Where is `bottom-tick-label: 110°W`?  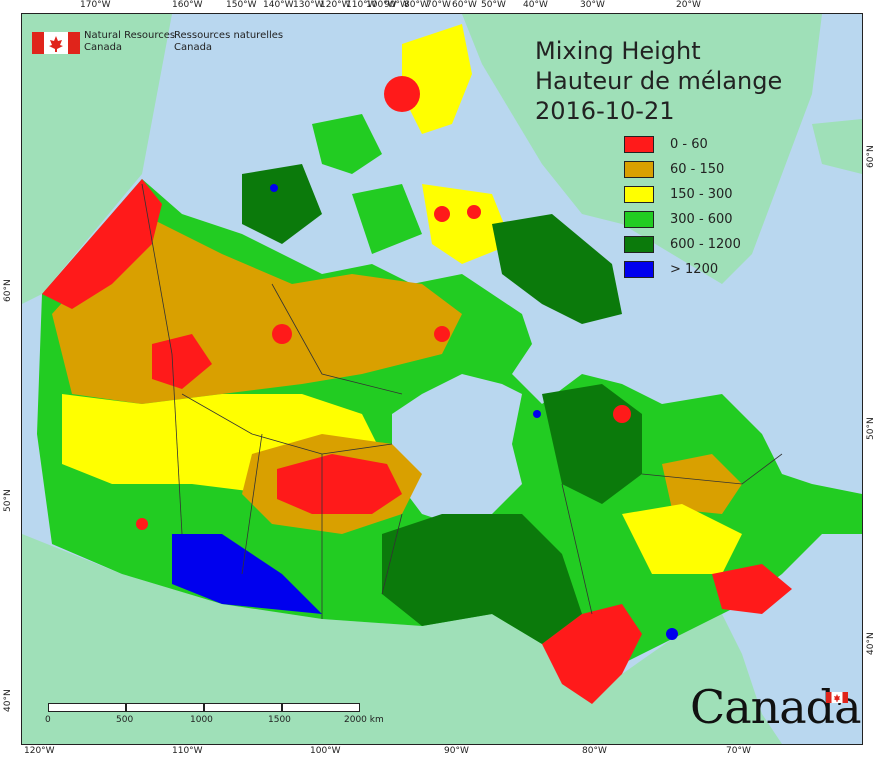
bottom-tick-label: 110°W is located at coordinates (187, 751).